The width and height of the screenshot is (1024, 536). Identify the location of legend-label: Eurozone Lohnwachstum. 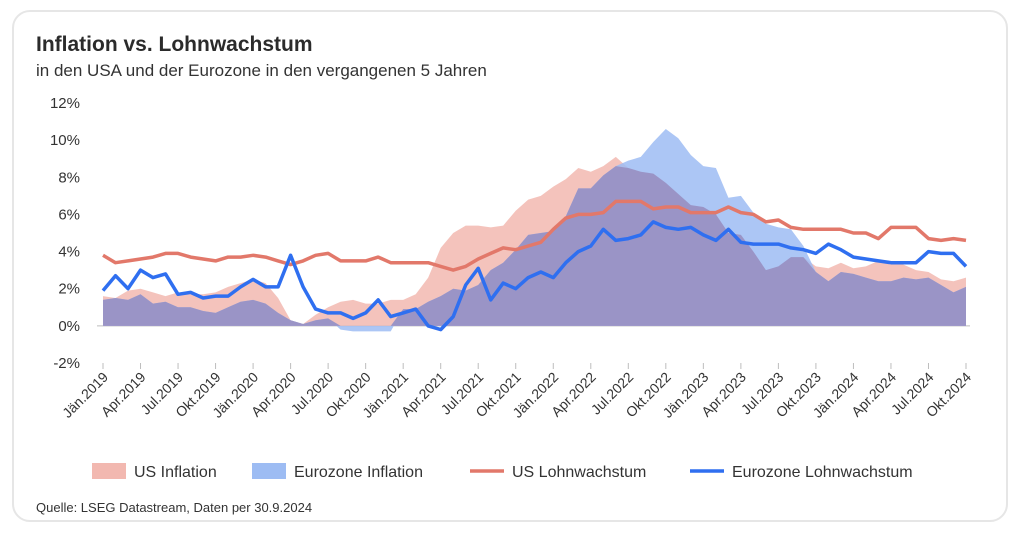
(822, 472).